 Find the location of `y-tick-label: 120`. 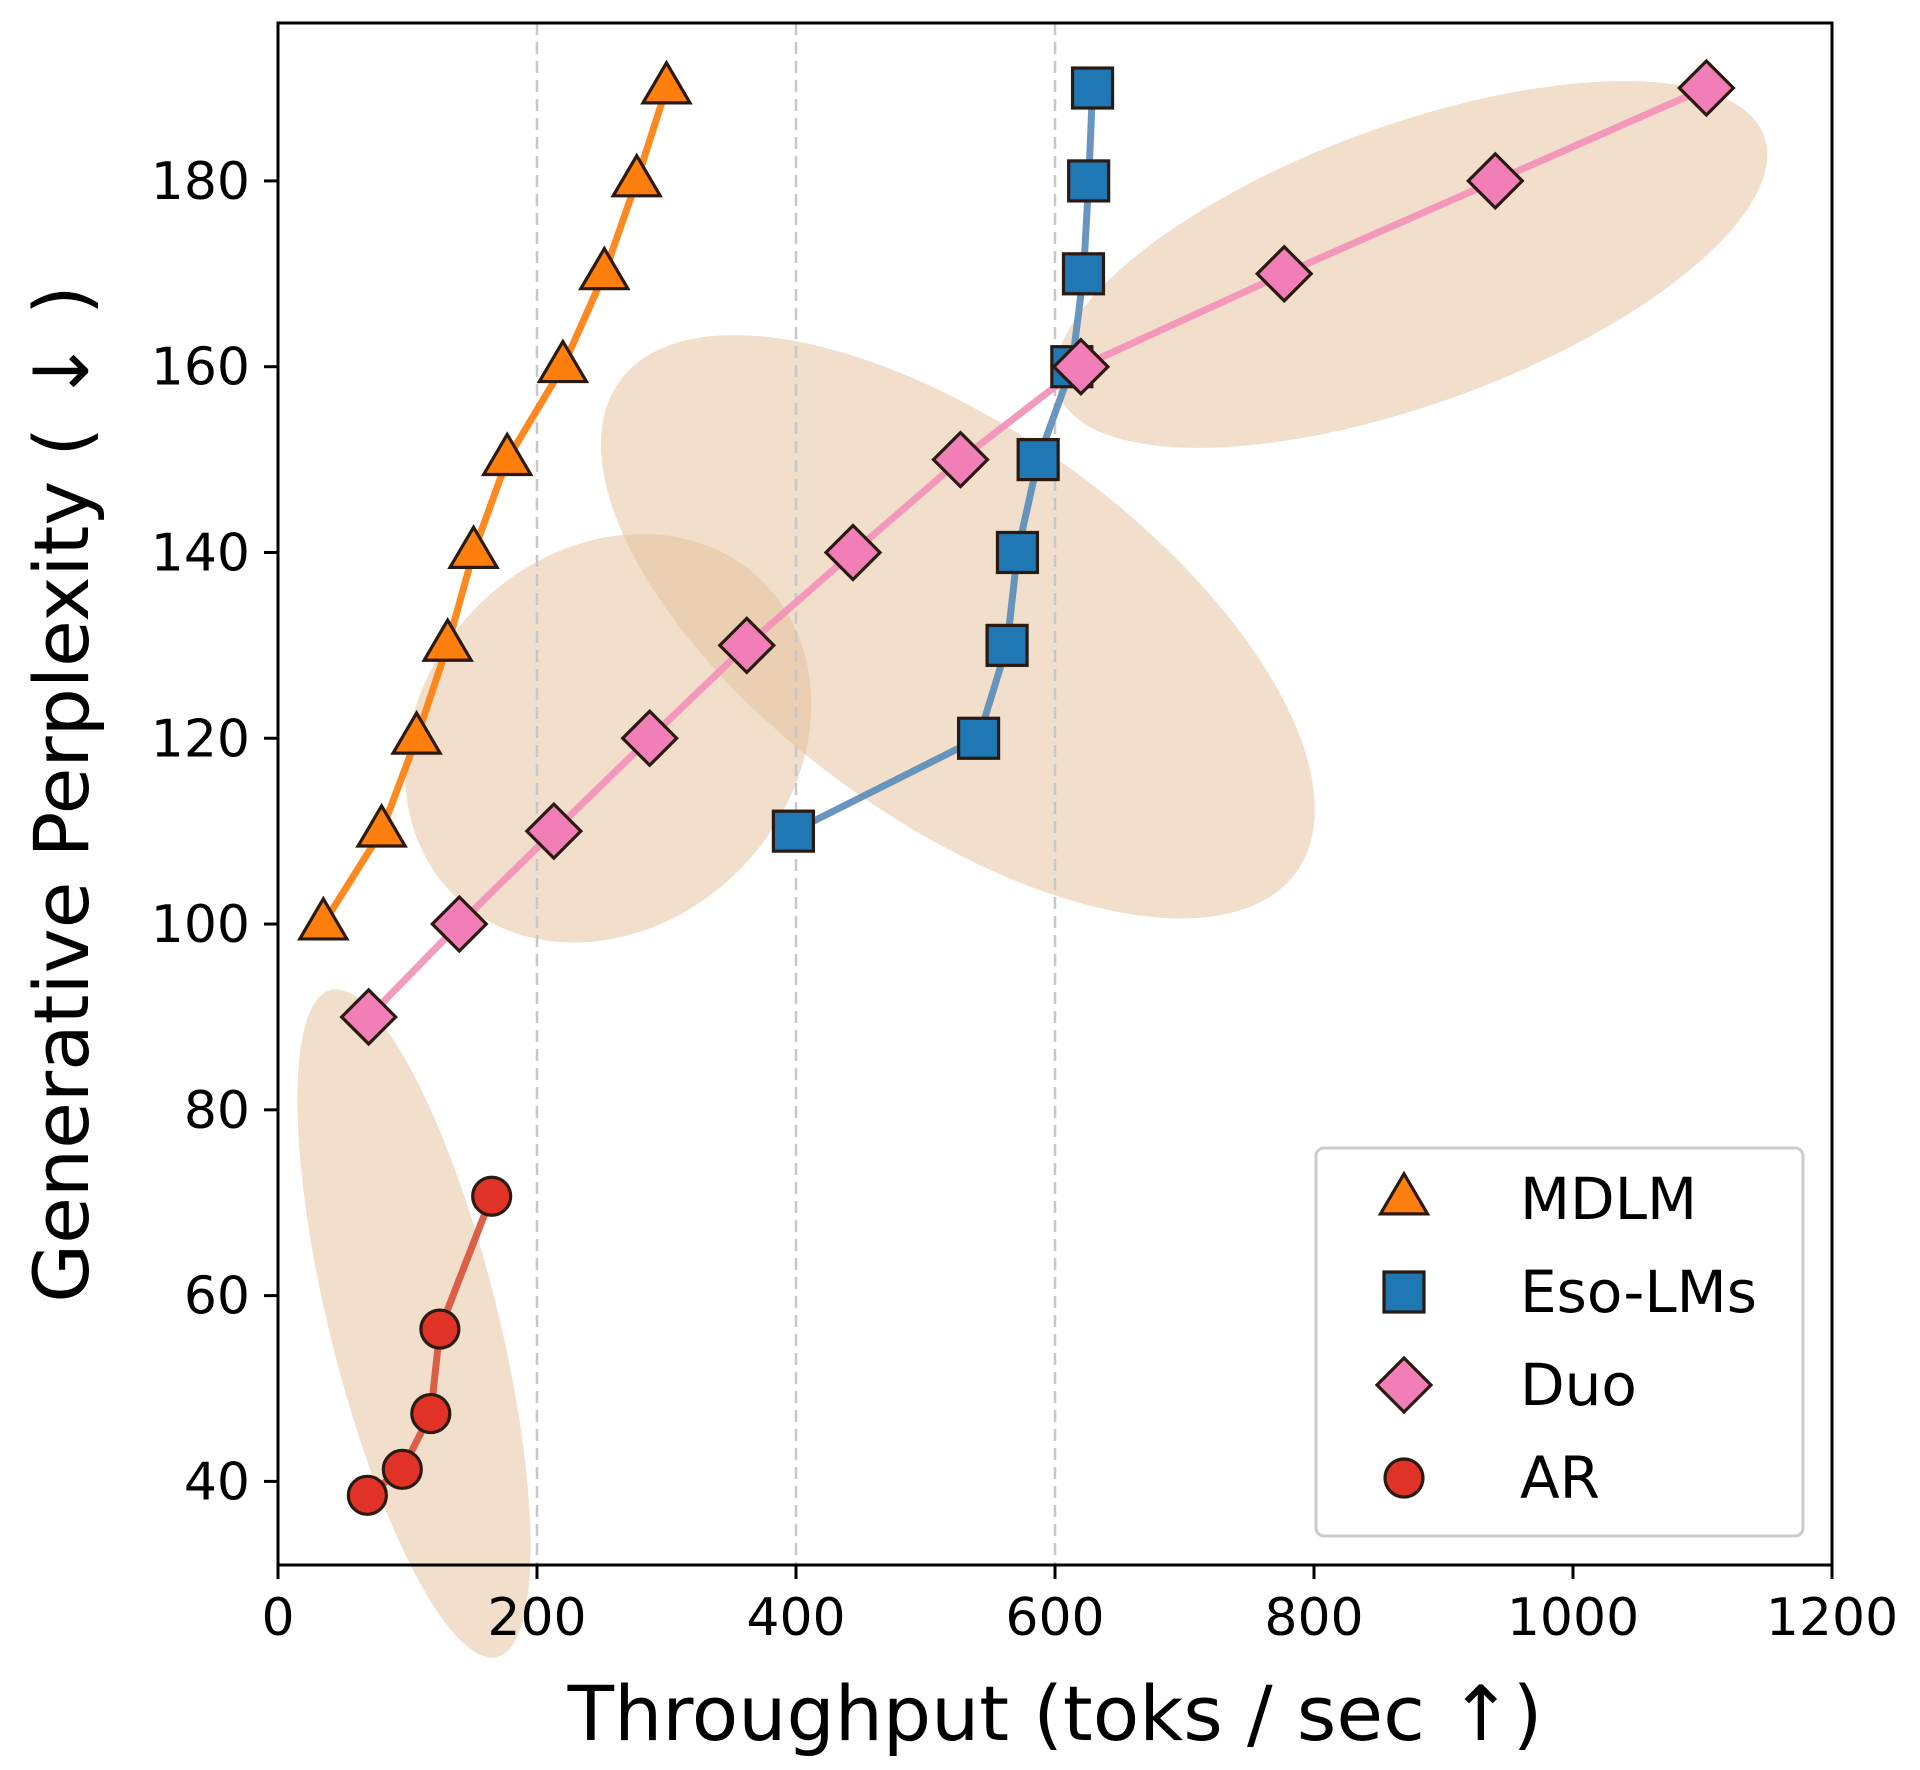

y-tick-label: 120 is located at coordinates (200, 739).